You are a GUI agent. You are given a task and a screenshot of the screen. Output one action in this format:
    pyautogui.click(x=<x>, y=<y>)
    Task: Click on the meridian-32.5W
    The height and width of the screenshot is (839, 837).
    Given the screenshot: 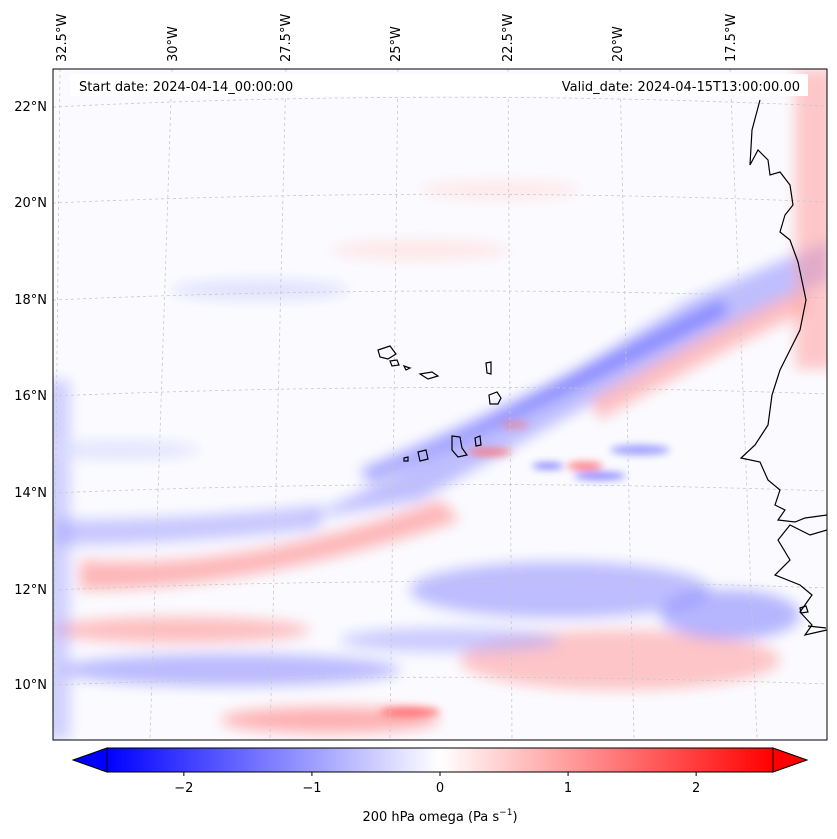 What is the action you would take?
    pyautogui.click(x=57, y=404)
    